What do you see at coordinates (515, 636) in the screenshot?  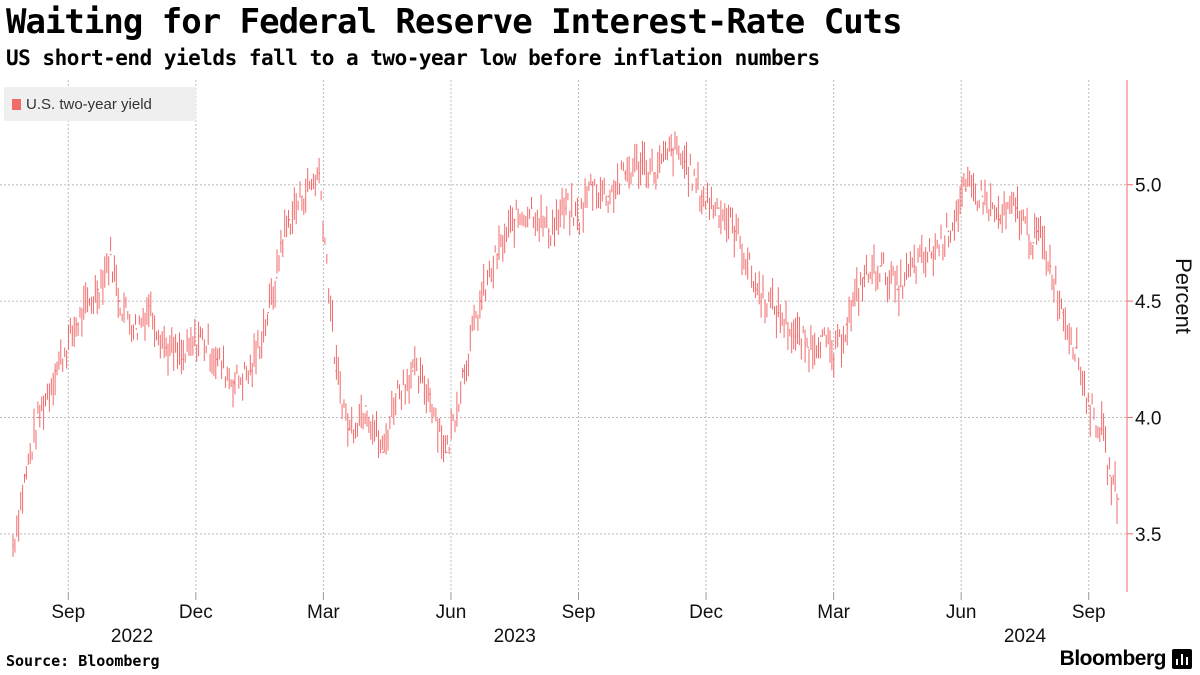 I see `x-year-label: 2023` at bounding box center [515, 636].